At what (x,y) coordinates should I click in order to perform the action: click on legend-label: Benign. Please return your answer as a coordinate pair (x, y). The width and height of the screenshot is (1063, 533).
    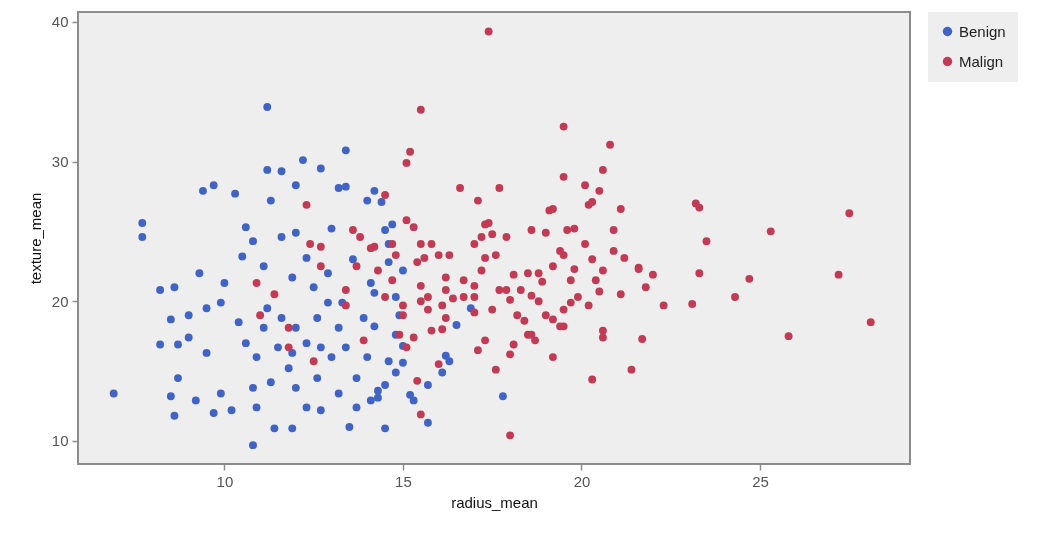
    Looking at the image, I should click on (982, 31).